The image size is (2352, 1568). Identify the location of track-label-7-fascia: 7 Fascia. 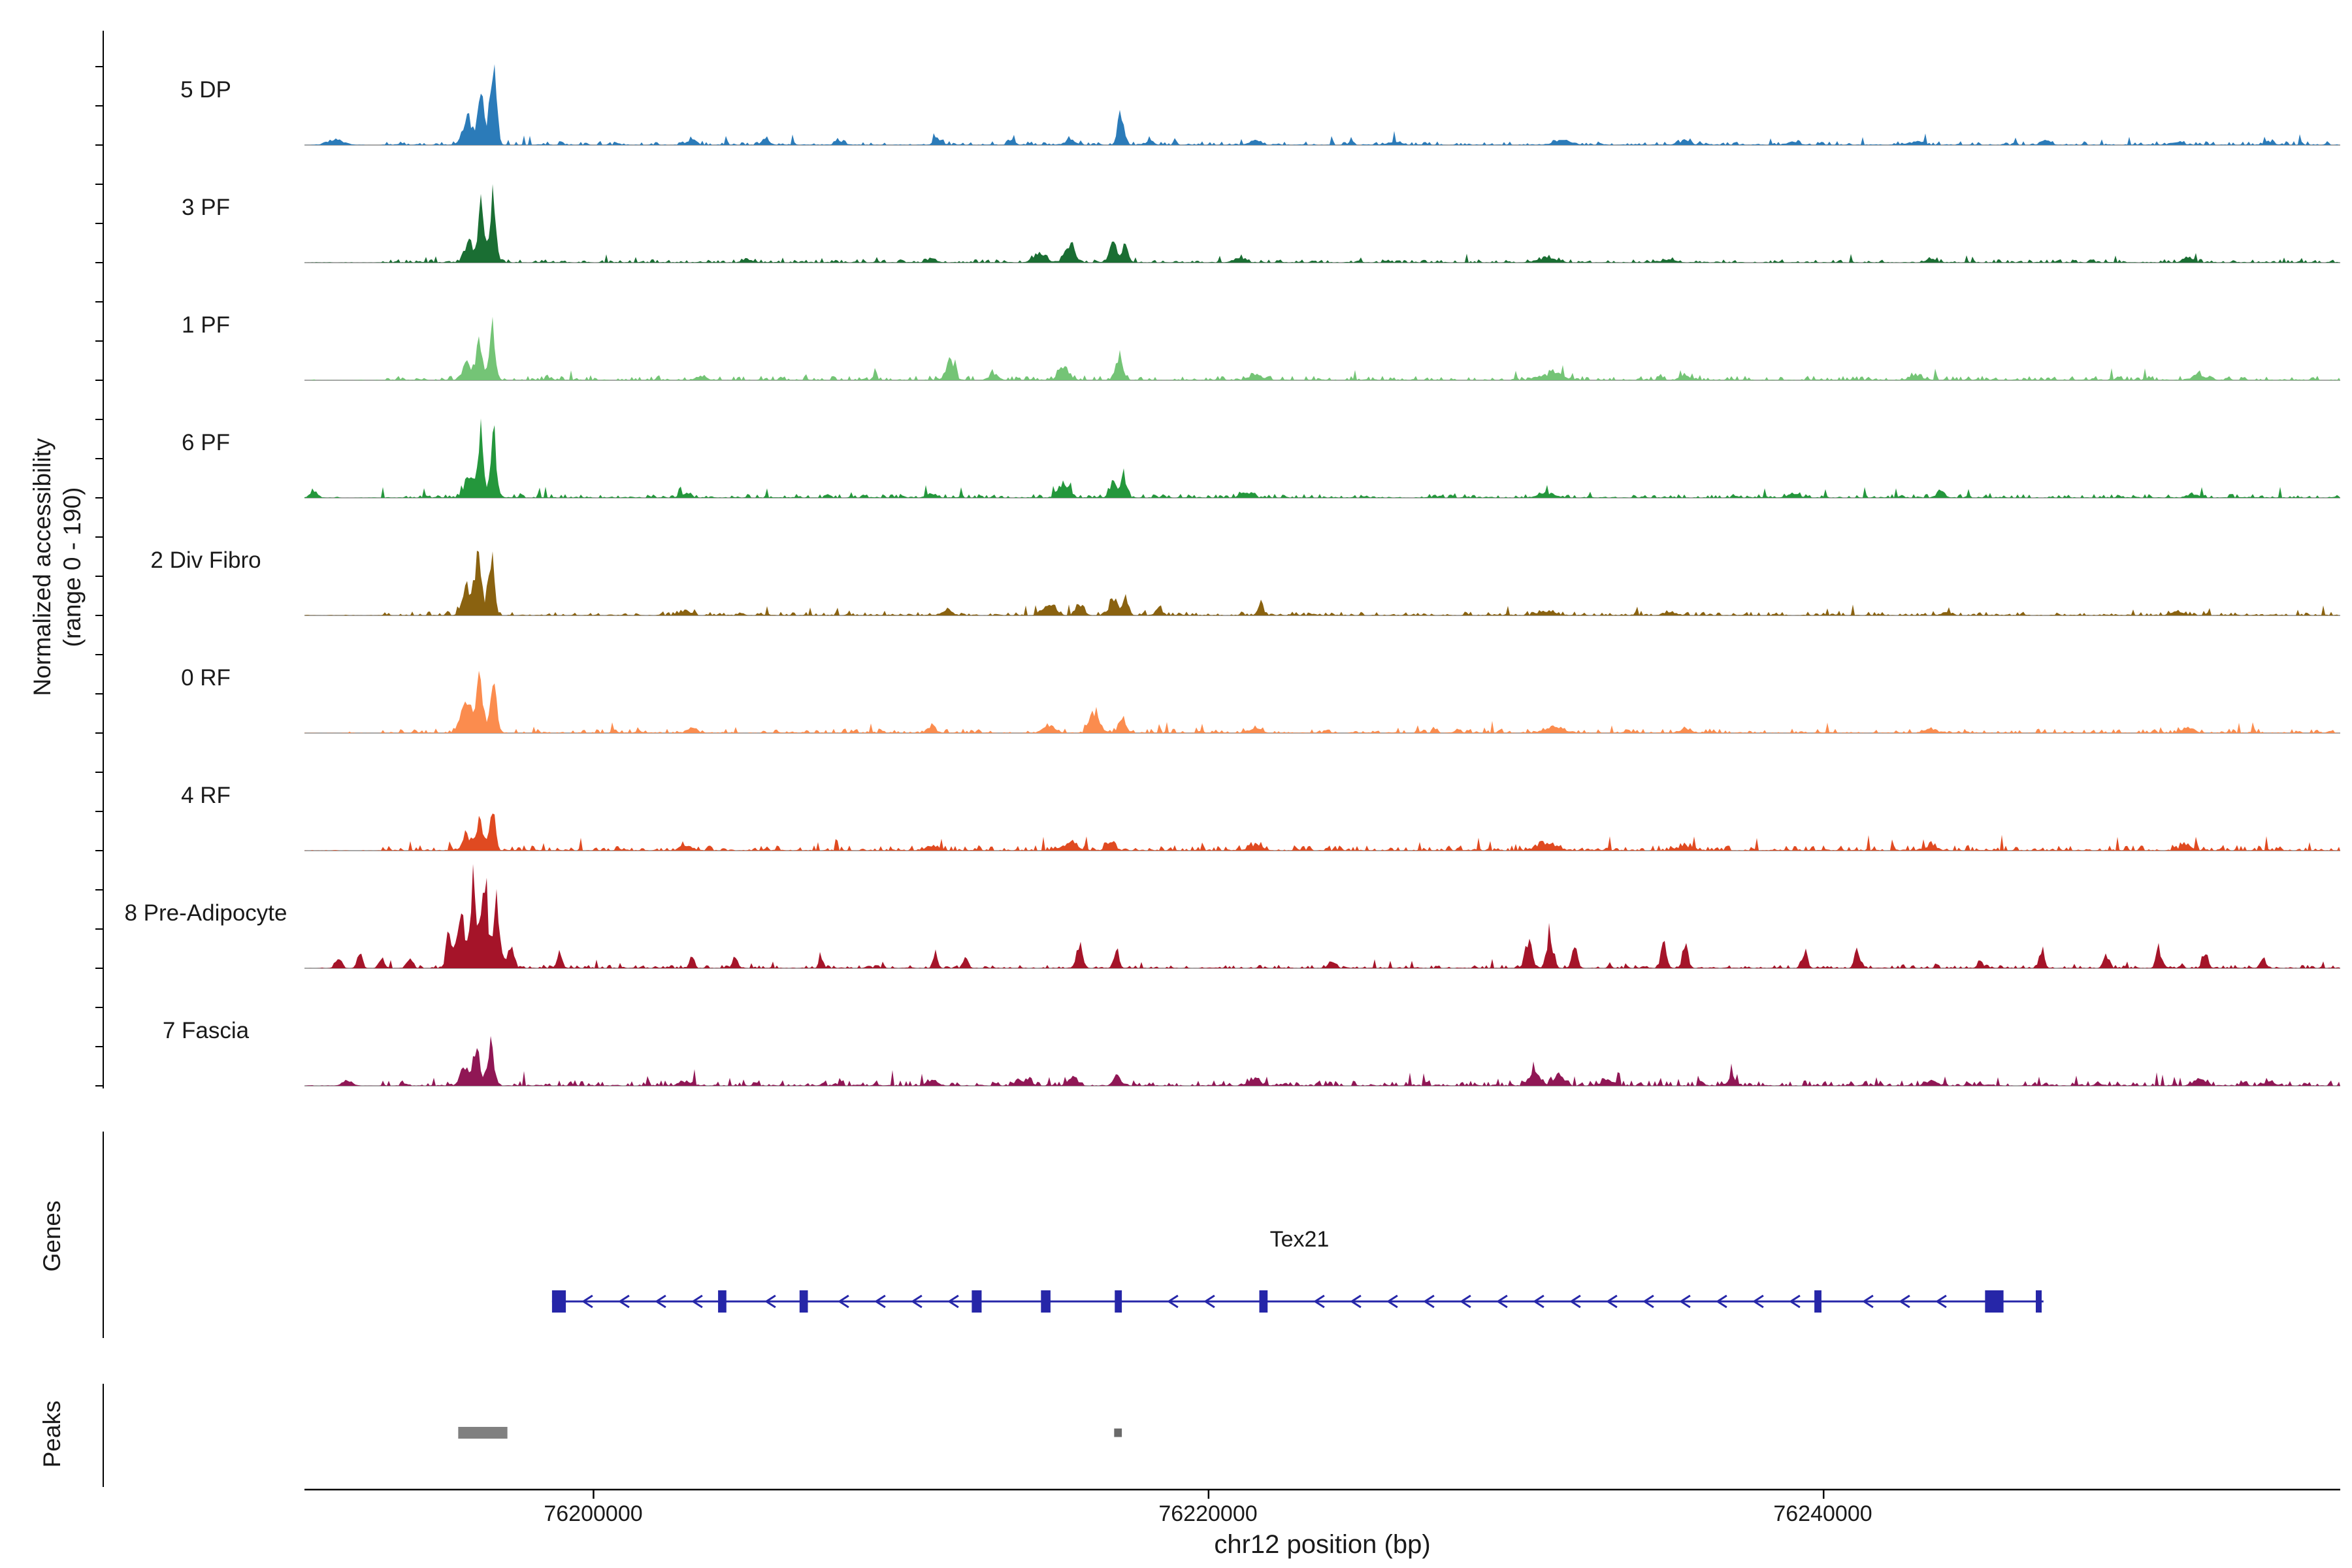
(206, 1030).